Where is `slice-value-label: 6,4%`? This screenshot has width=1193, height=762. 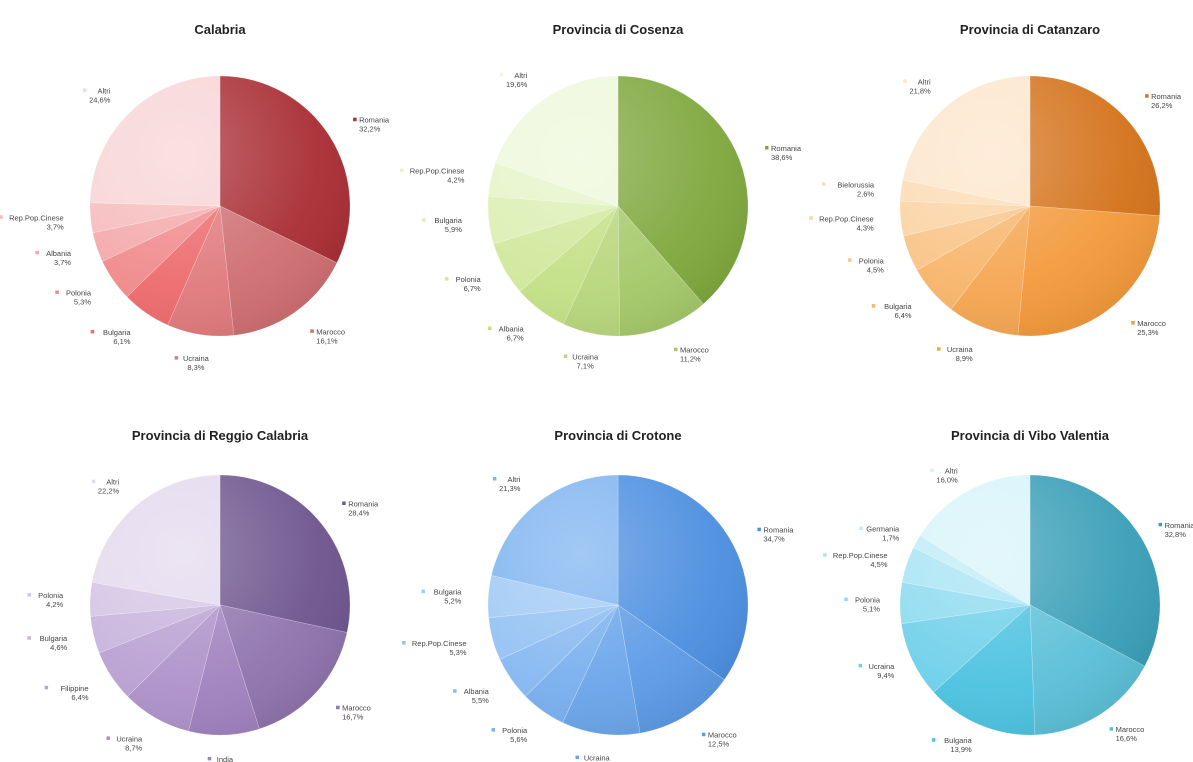
slice-value-label: 6,4% is located at coordinates (79, 697).